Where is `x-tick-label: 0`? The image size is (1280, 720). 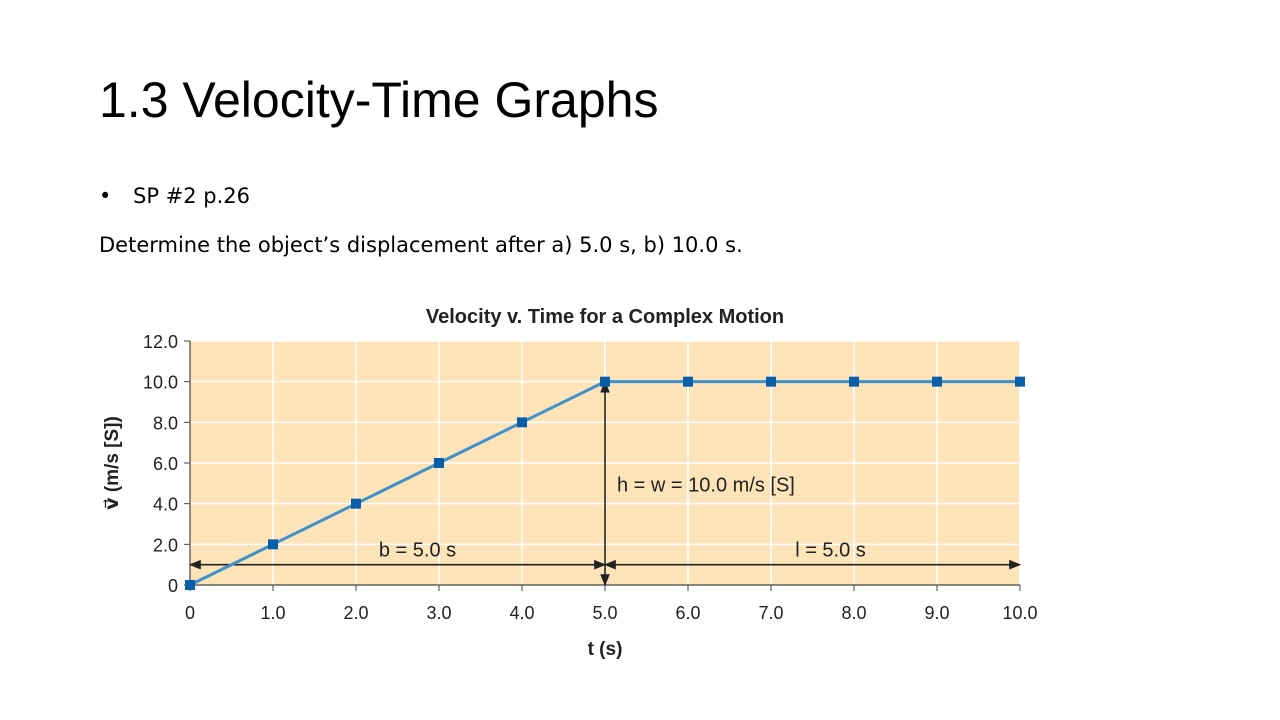 x-tick-label: 0 is located at coordinates (190, 613).